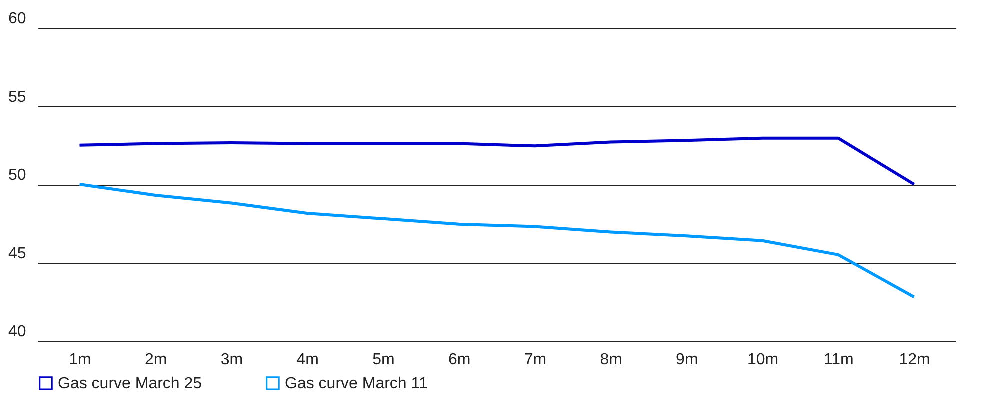 This screenshot has width=987, height=406. What do you see at coordinates (687, 360) in the screenshot?
I see `x-tick-label: 9m` at bounding box center [687, 360].